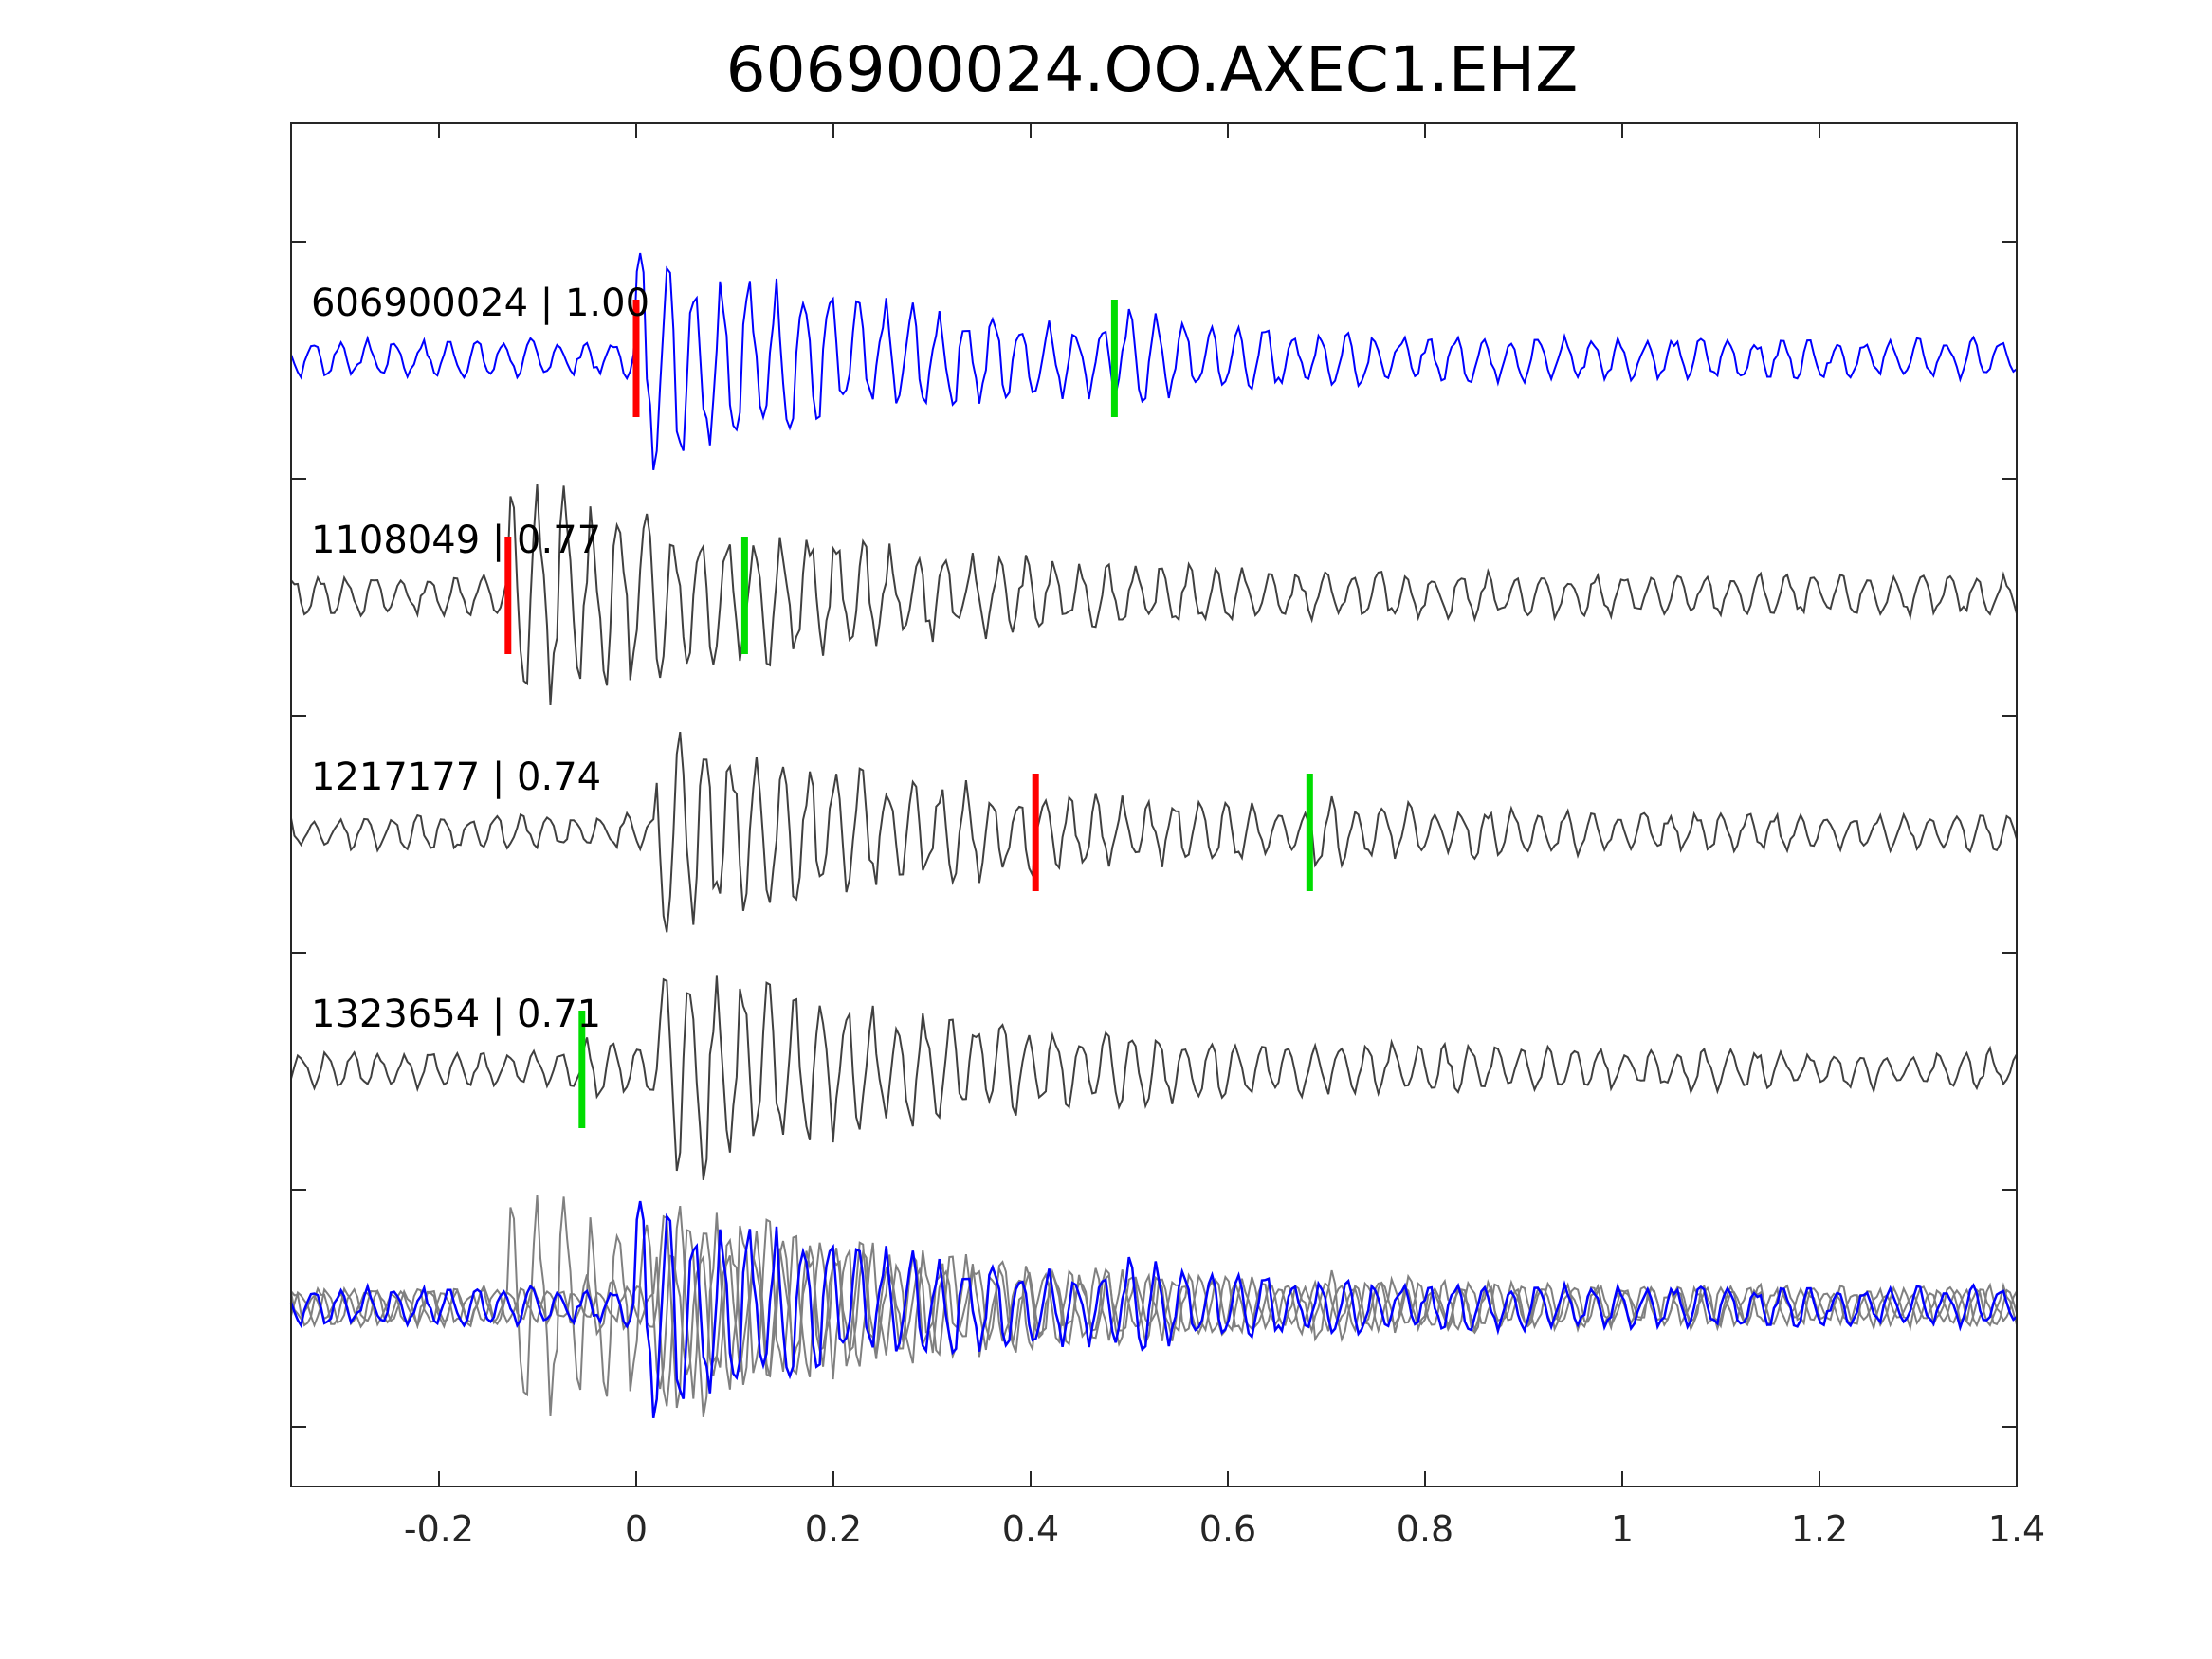 The image size is (2212, 1659). I want to click on x-tick-label: 1.2, so click(1819, 1529).